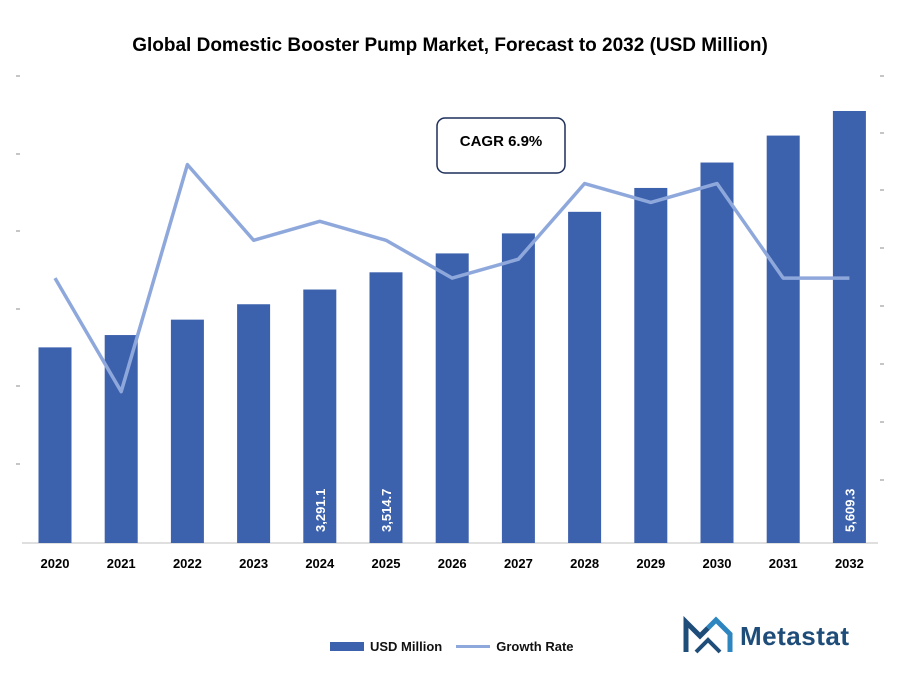  I want to click on metastat-logo: Metastat, so click(765, 636).